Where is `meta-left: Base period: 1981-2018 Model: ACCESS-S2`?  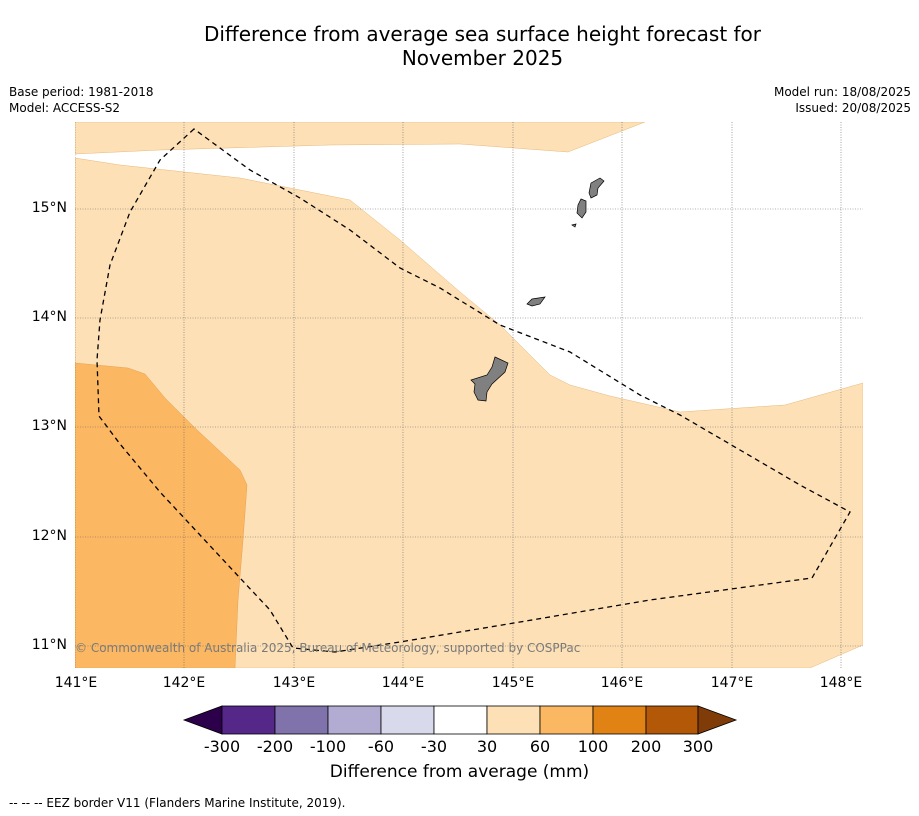 meta-left: Base period: 1981-2018 Model: ACCESS-S2 is located at coordinates (81, 100).